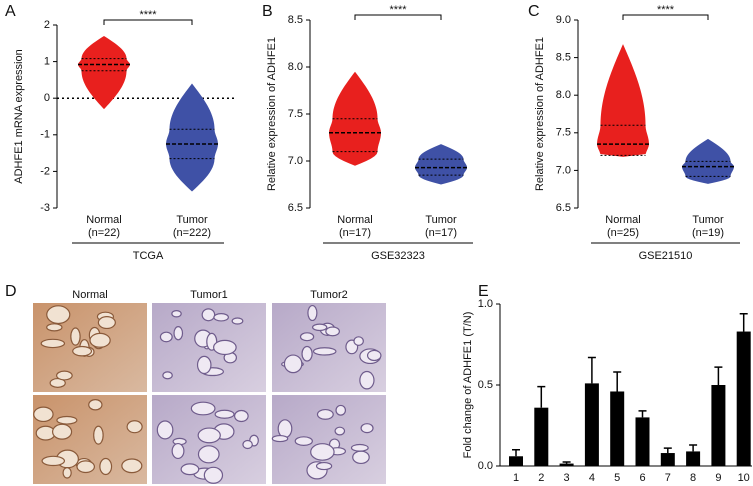 Image resolution: width=753 pixels, height=486 pixels. I want to click on x-tick-label: 10, so click(744, 478).